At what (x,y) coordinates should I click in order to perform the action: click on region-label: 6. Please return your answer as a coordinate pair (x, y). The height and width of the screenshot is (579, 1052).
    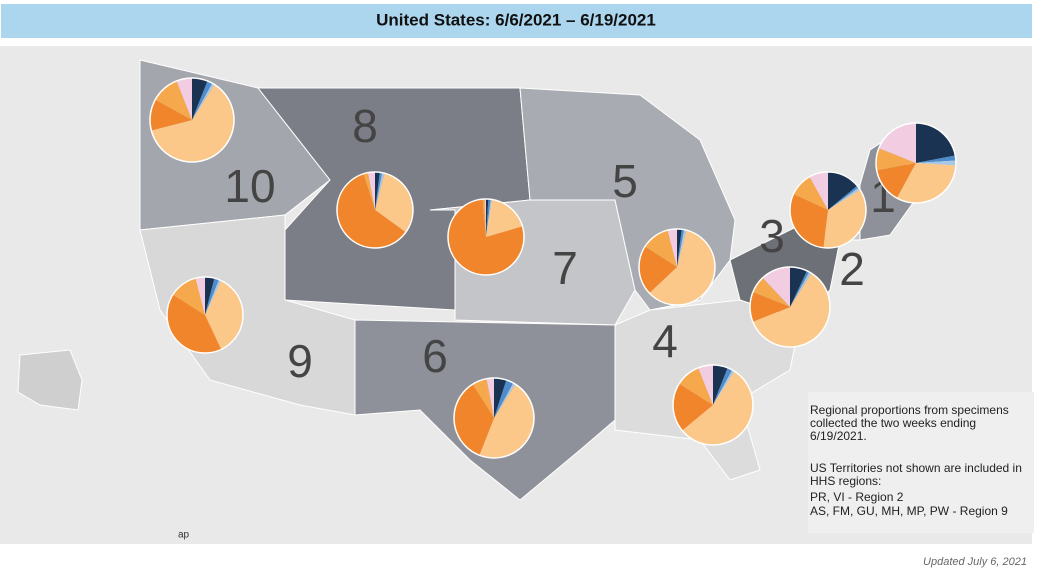
    Looking at the image, I should click on (435, 356).